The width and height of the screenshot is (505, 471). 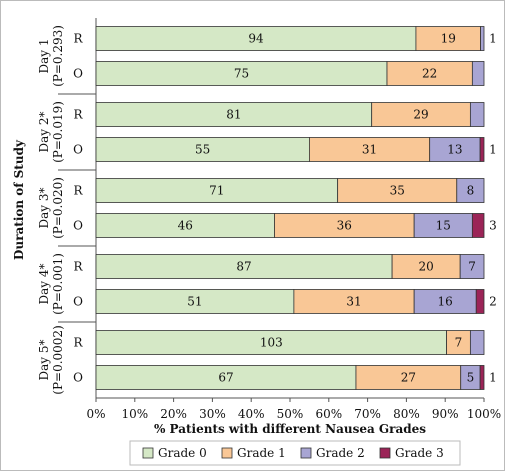 I want to click on bar-value-label: 55, so click(x=202, y=149).